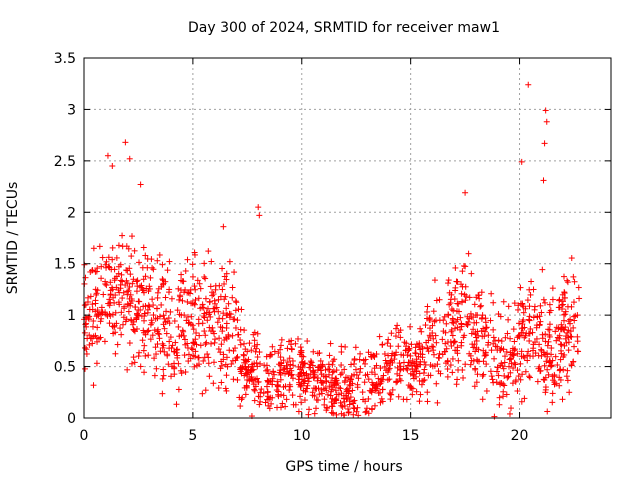  Describe the element at coordinates (71, 316) in the screenshot. I see `y-tick-label: 1` at that location.